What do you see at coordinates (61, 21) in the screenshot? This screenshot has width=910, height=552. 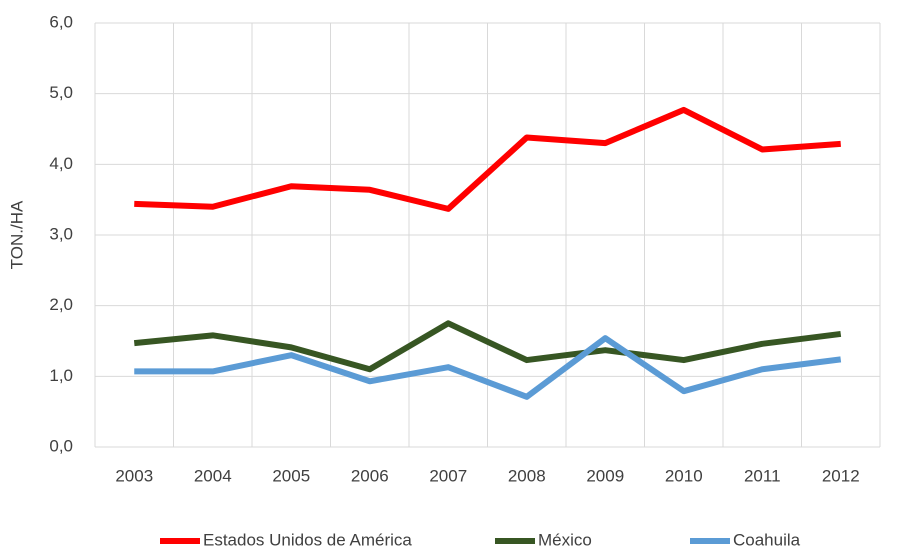 I see `y-tick-label: 6,0` at bounding box center [61, 21].